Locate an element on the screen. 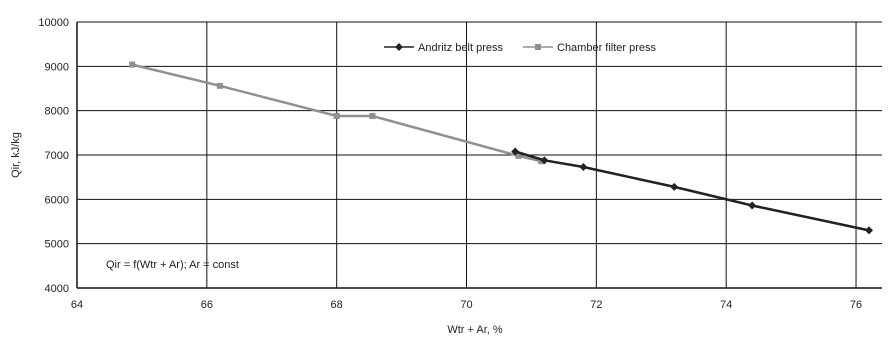 This screenshot has width=893, height=338. y-tick-label: 5000 is located at coordinates (57, 245).